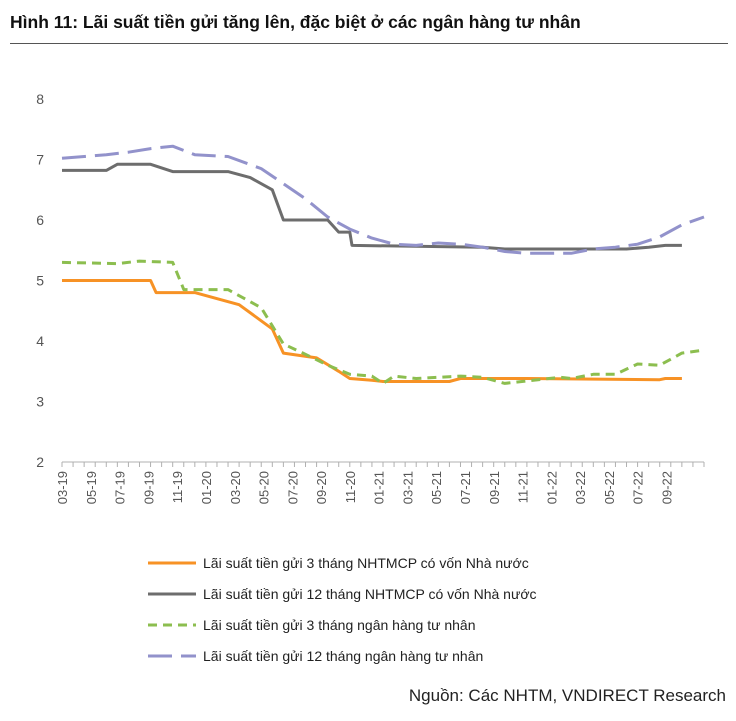 This screenshot has height=721, width=736. I want to click on x-tick-label-11-21: 11-21, so click(523, 487).